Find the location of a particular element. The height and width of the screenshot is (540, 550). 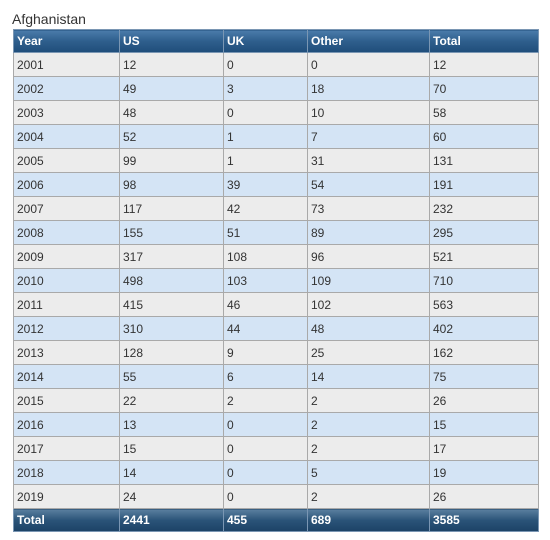

table-row: 2005 99 1 31 131 is located at coordinates (276, 160).